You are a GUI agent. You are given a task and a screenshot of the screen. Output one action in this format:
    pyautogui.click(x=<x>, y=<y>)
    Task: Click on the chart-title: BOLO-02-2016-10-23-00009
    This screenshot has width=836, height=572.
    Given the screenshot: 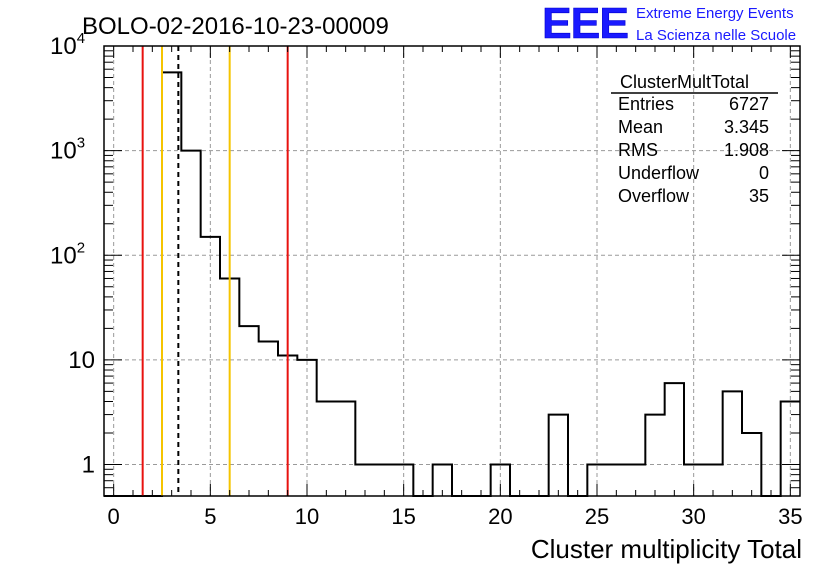 What is the action you would take?
    pyautogui.click(x=235, y=26)
    